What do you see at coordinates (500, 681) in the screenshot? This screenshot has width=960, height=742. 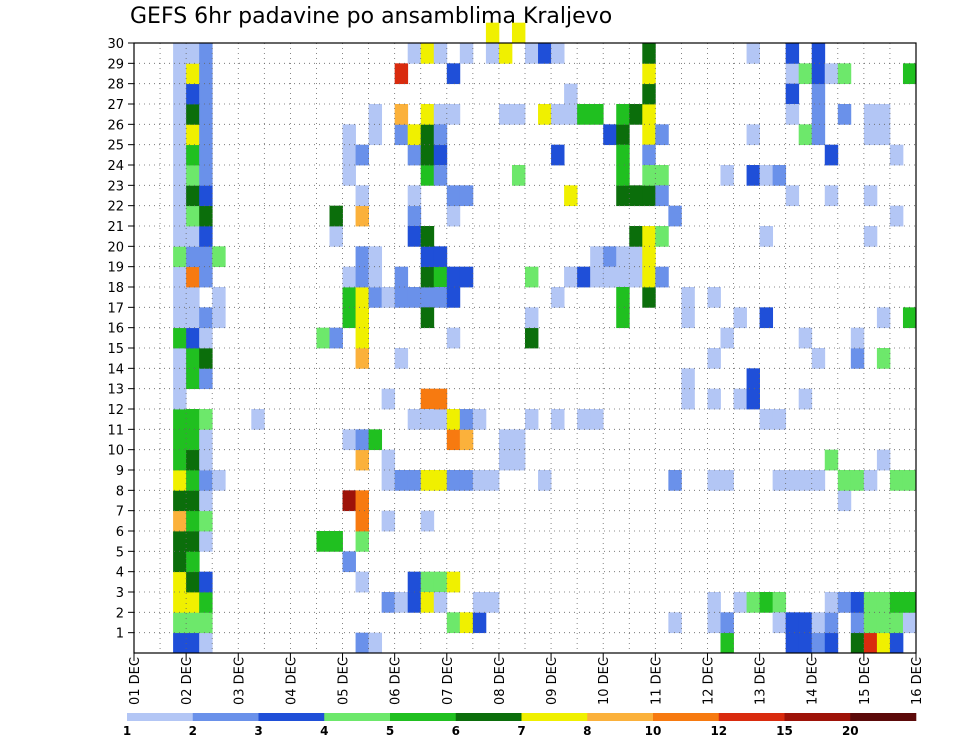 I see `x-tick-label: 08 DEC` at bounding box center [500, 681].